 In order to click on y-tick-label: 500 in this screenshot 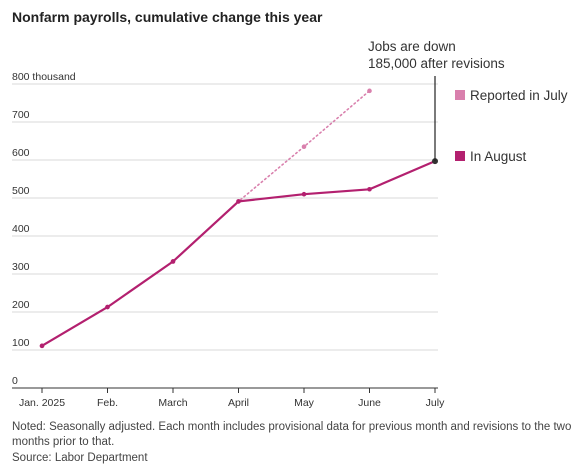, I will do `click(21, 191)`.